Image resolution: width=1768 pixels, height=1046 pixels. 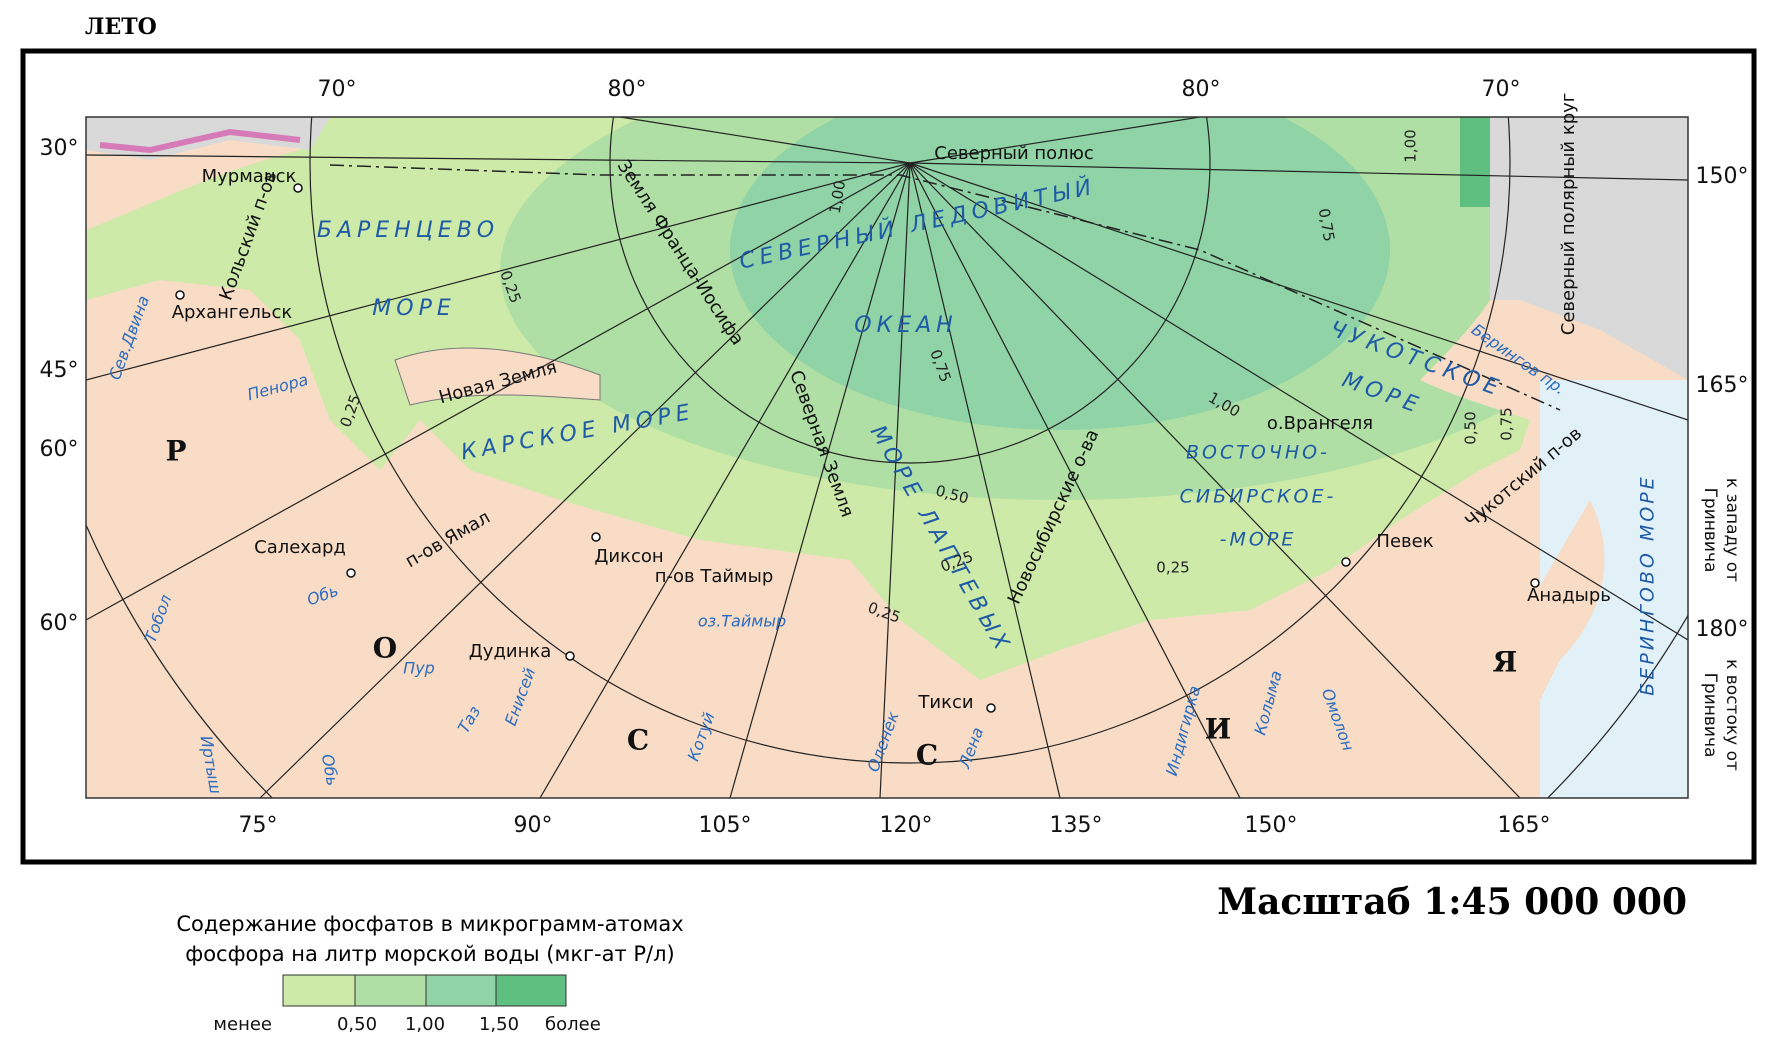 I want to click on longitude-label: 120°, so click(x=906, y=825).